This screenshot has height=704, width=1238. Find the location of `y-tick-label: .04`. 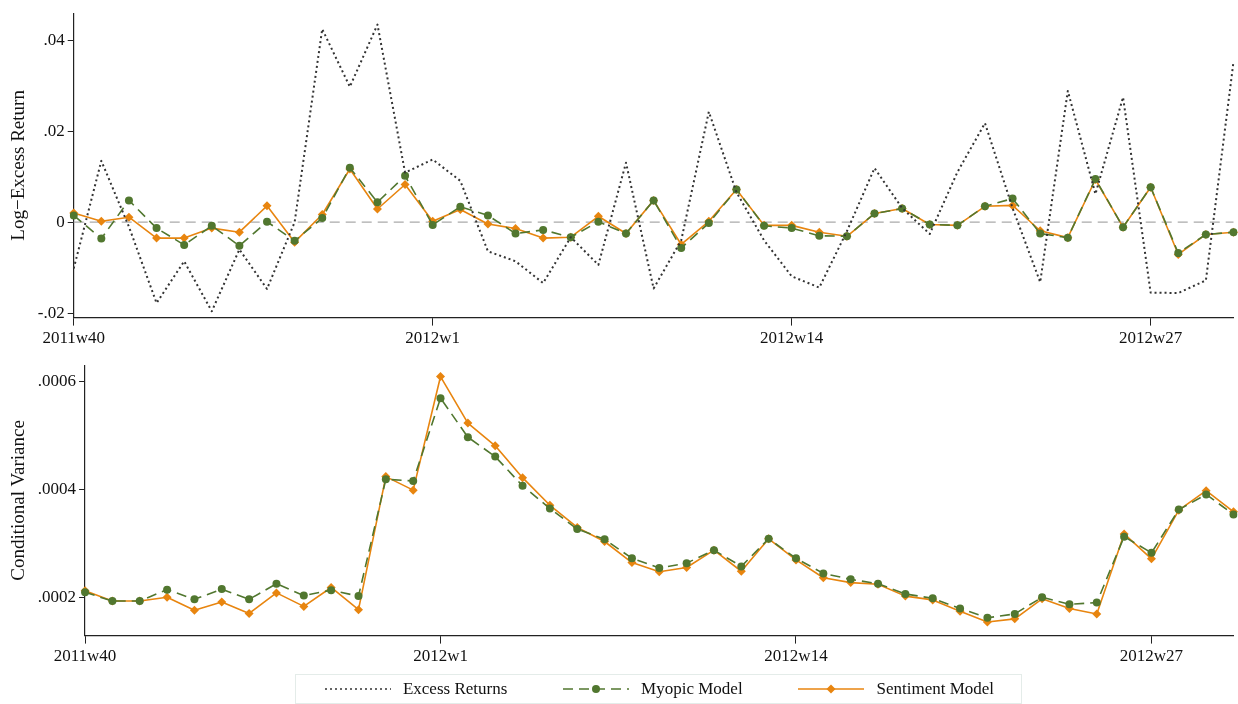

y-tick-label: .04 is located at coordinates (54, 39).